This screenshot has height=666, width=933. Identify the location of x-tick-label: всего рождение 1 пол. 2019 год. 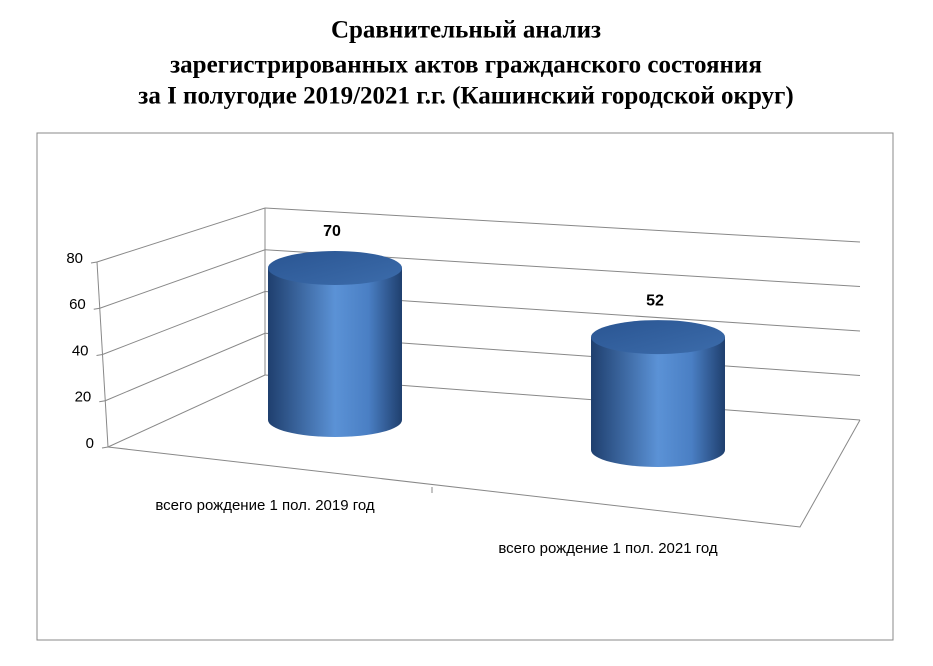
(265, 505).